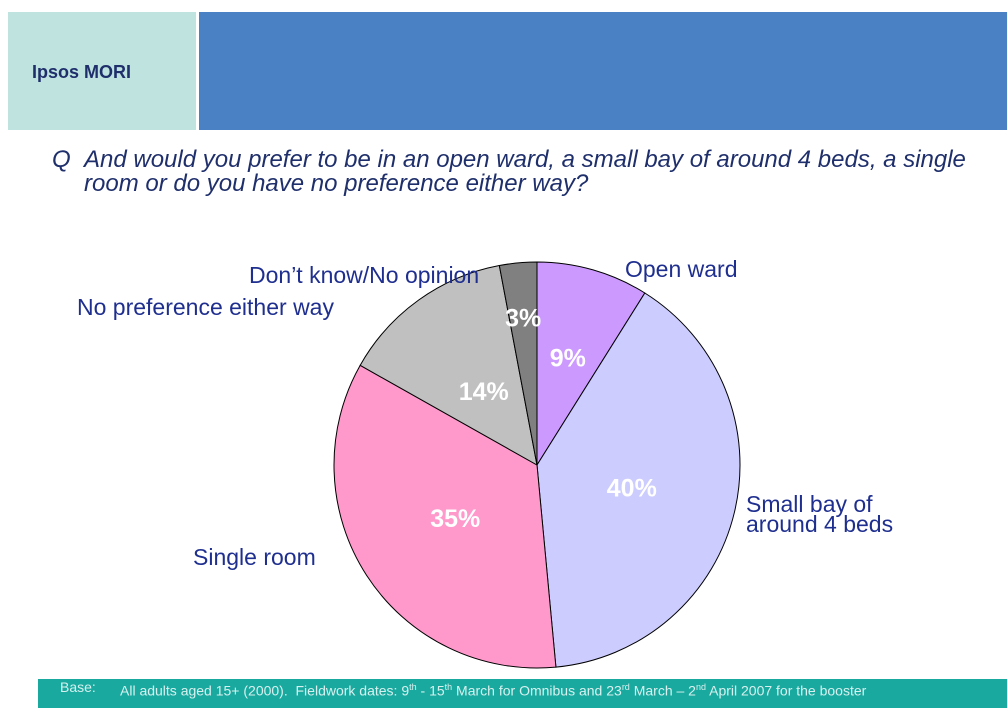  Describe the element at coordinates (205, 307) in the screenshot. I see `slice-category-label: No preference either way` at that location.